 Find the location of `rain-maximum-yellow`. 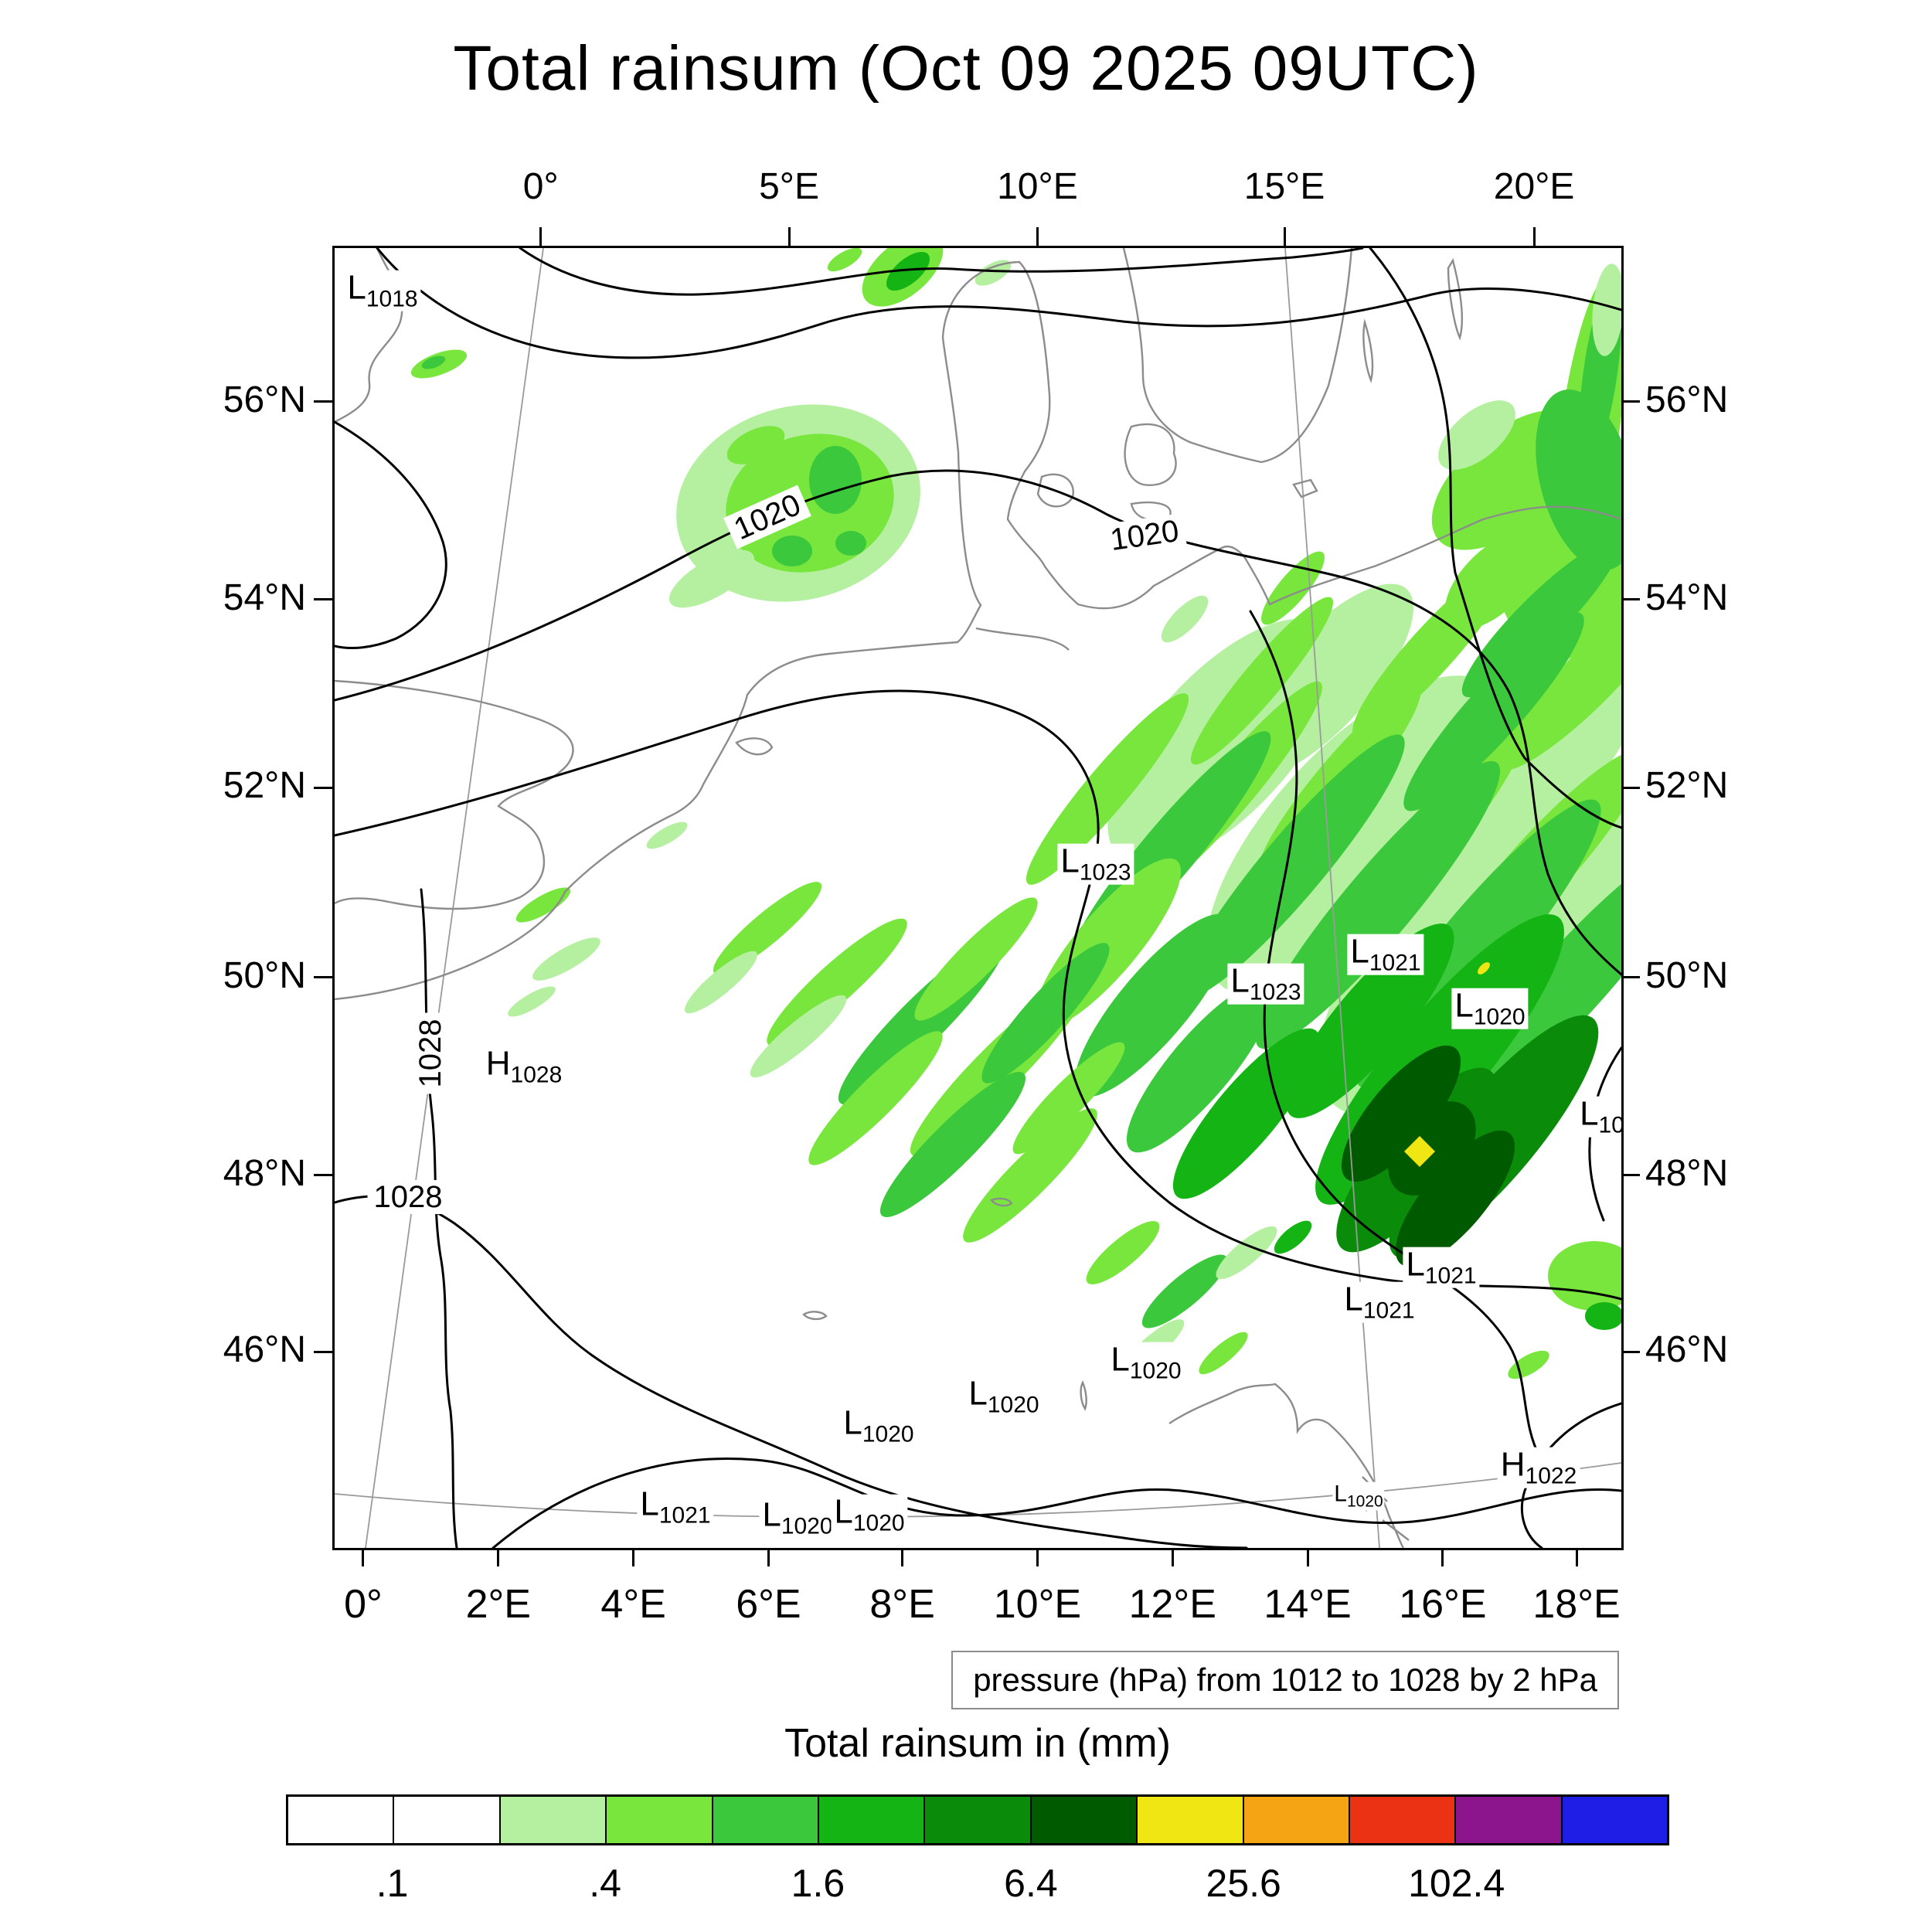

rain-maximum-yellow is located at coordinates (1419, 1151).